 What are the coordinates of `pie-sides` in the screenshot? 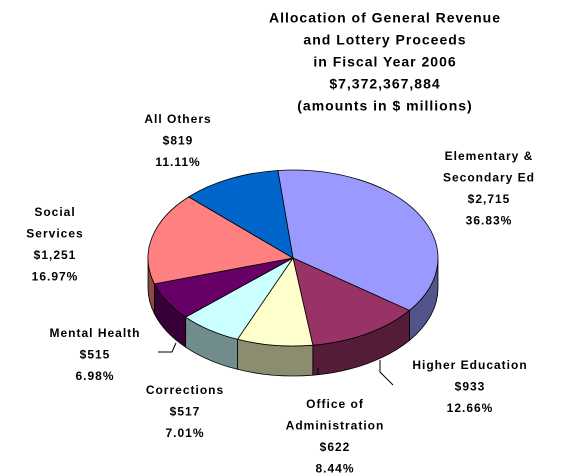 It's located at (293, 317).